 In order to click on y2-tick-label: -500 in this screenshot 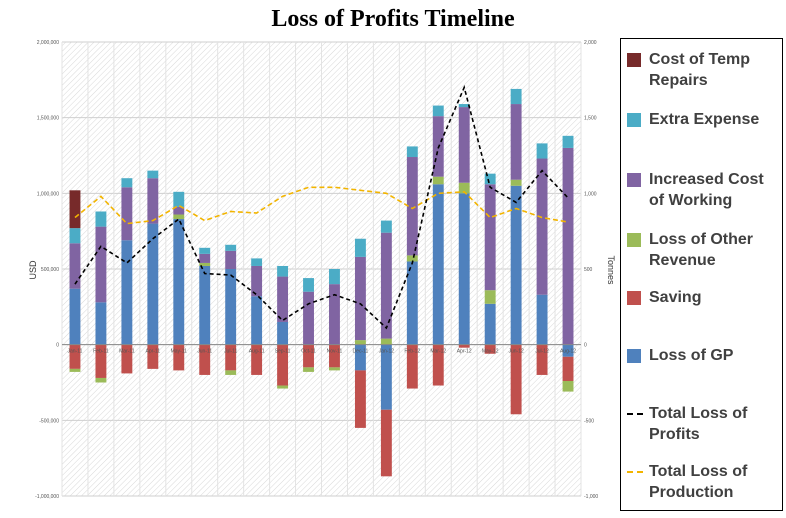, I will do `click(589, 421)`.